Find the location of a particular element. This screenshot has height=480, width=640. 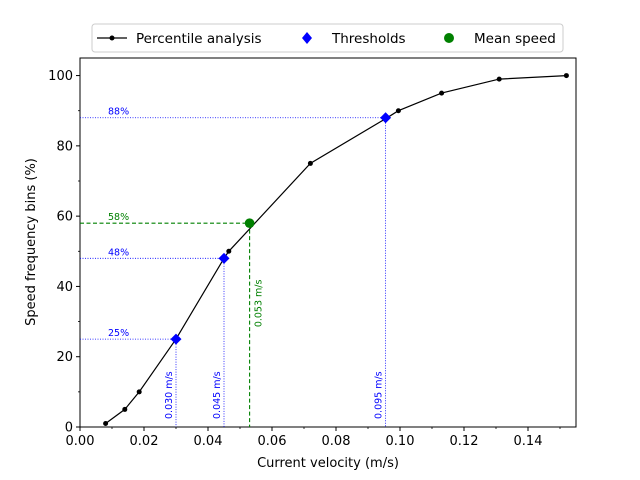

y-tick-label: 80 is located at coordinates (64, 146).